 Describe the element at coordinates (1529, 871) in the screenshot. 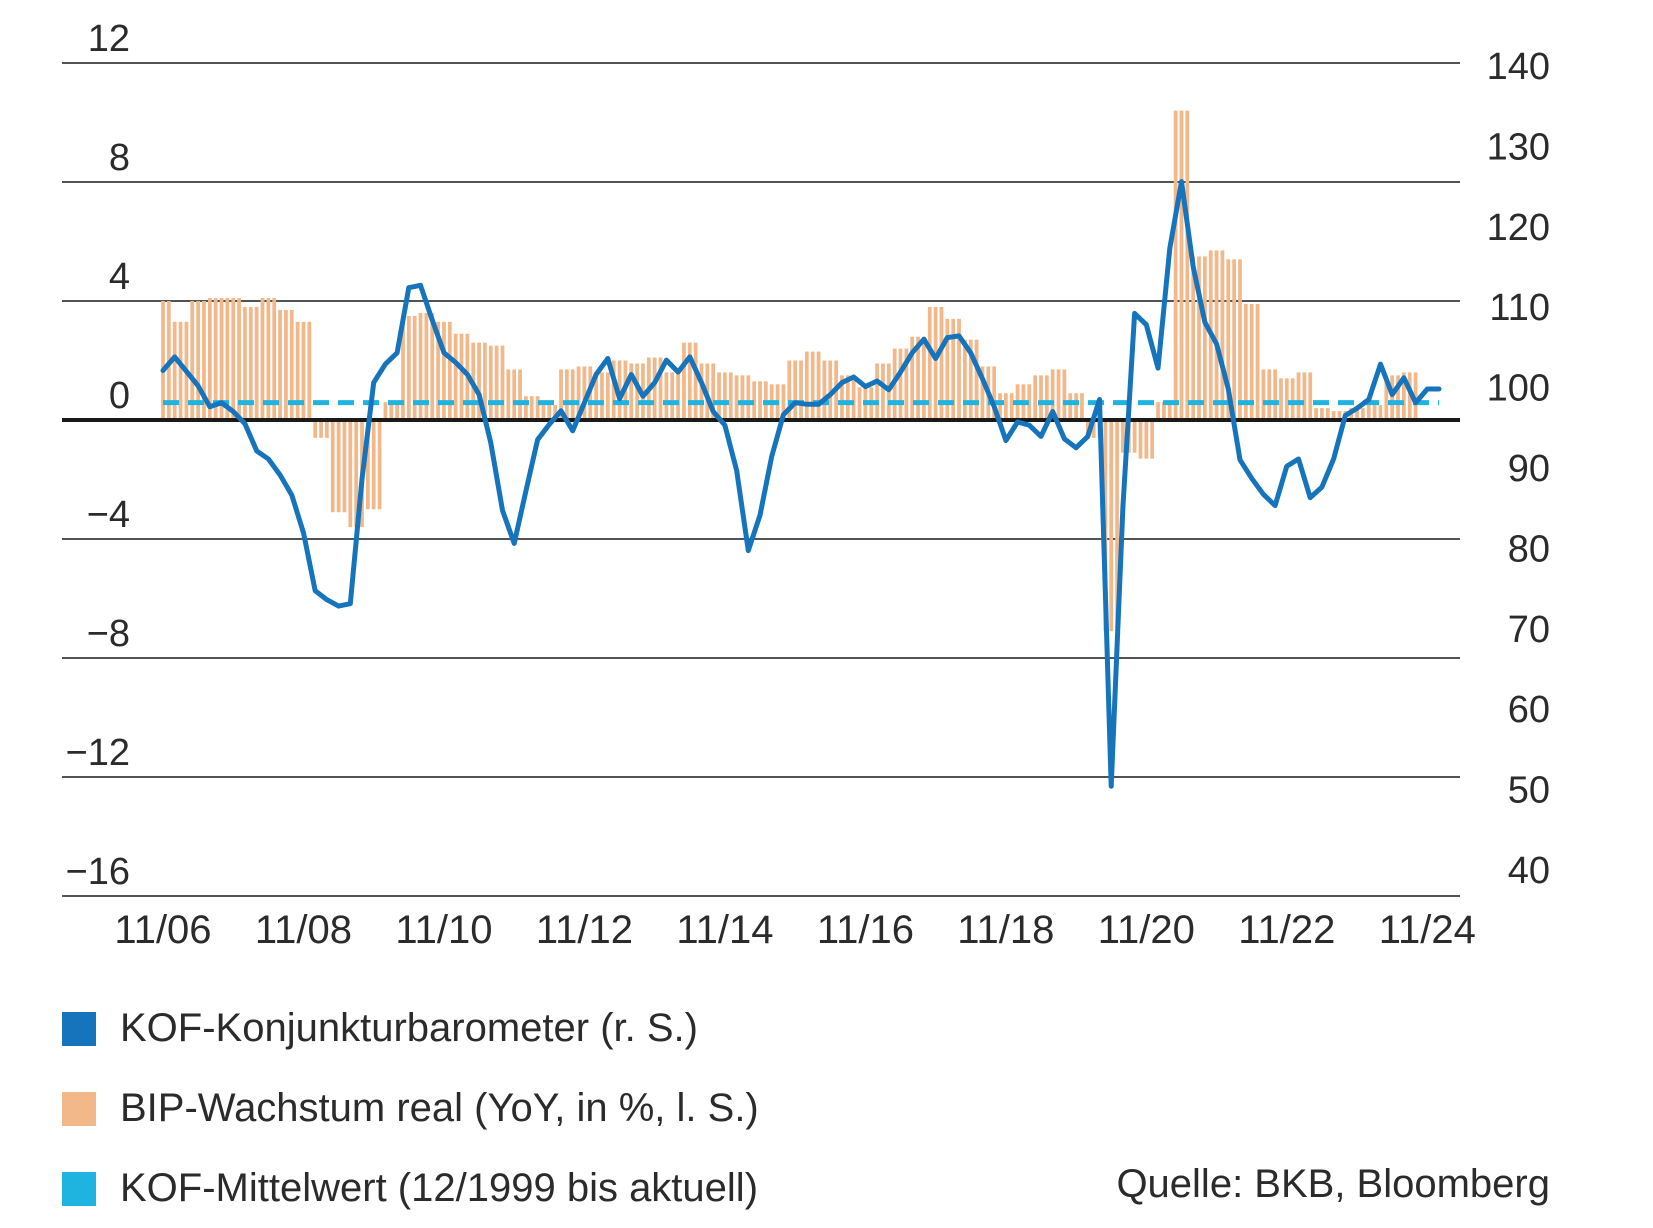

I see `right-tick-label: 40` at that location.